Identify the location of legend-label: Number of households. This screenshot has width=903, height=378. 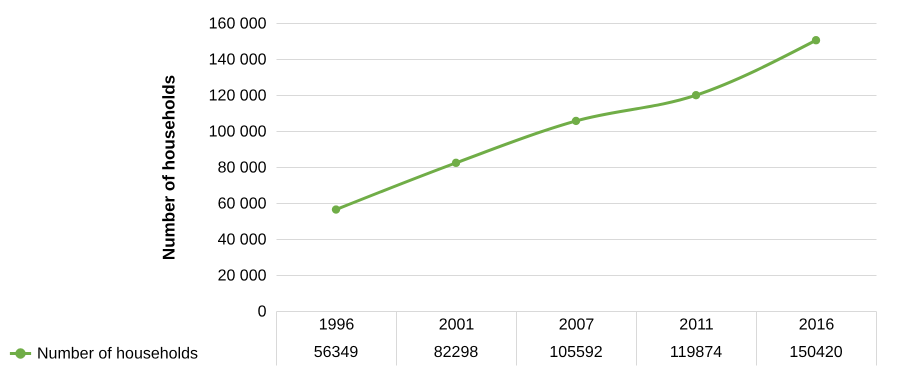
(117, 354).